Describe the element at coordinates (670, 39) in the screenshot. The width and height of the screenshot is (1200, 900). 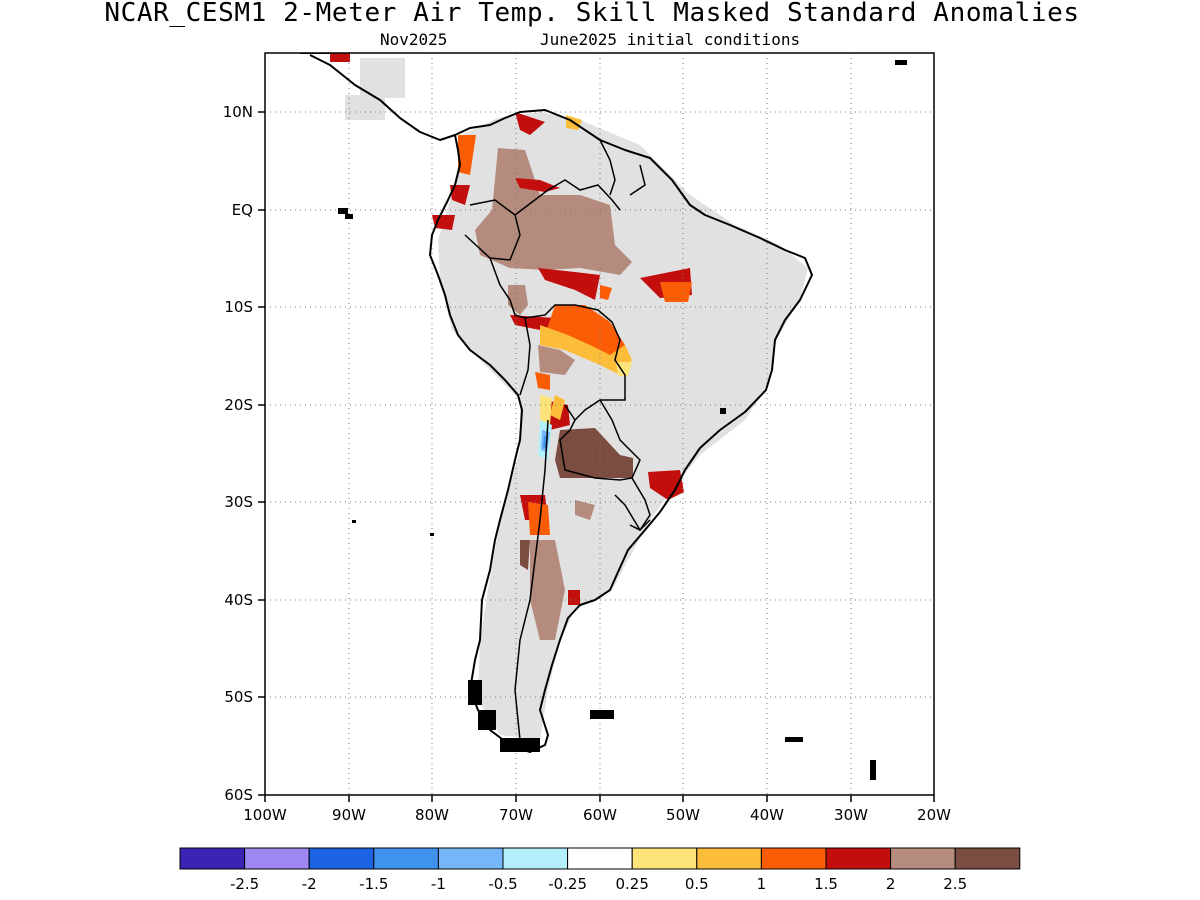
I see `initial-conditions: June2025 initial conditions` at that location.